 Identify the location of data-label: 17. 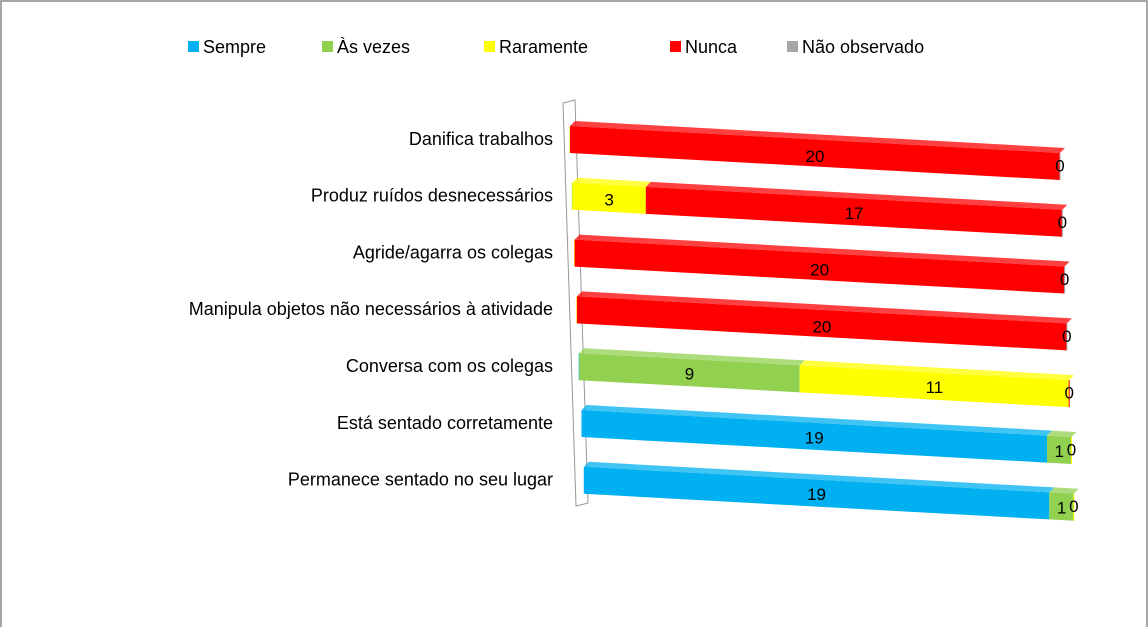
(854, 213).